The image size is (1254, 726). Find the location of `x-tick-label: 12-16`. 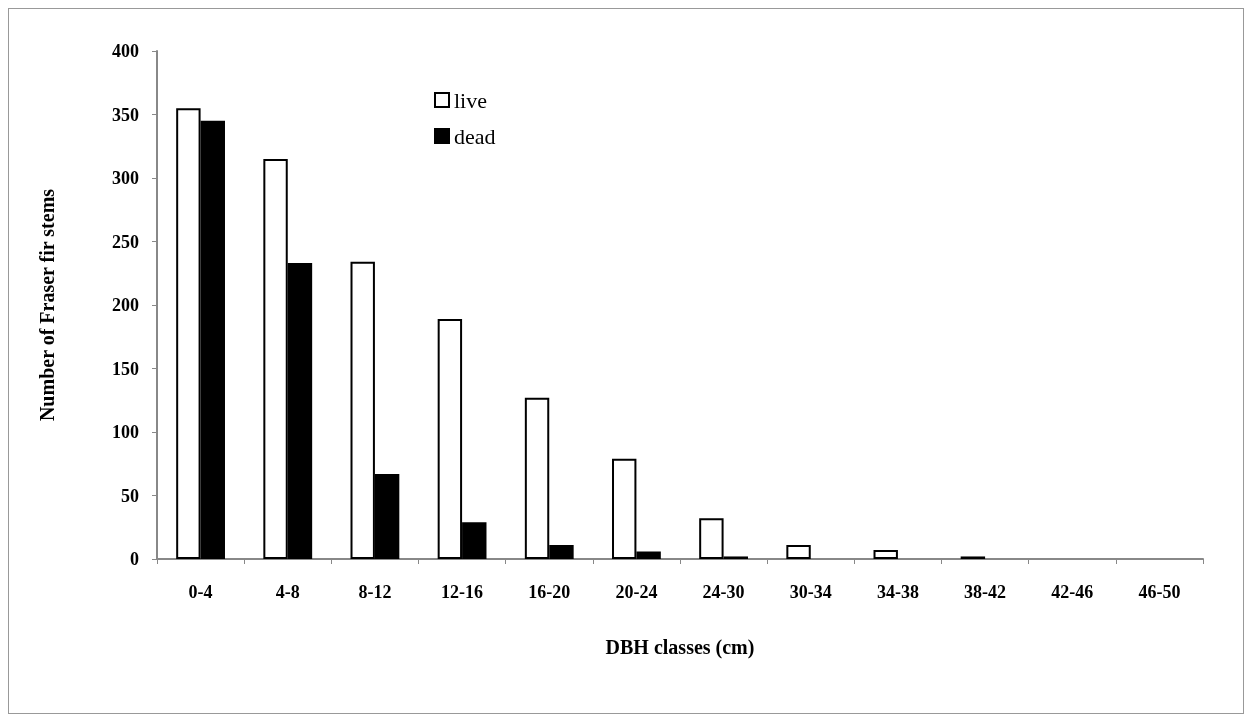

x-tick-label: 12-16 is located at coordinates (462, 592).